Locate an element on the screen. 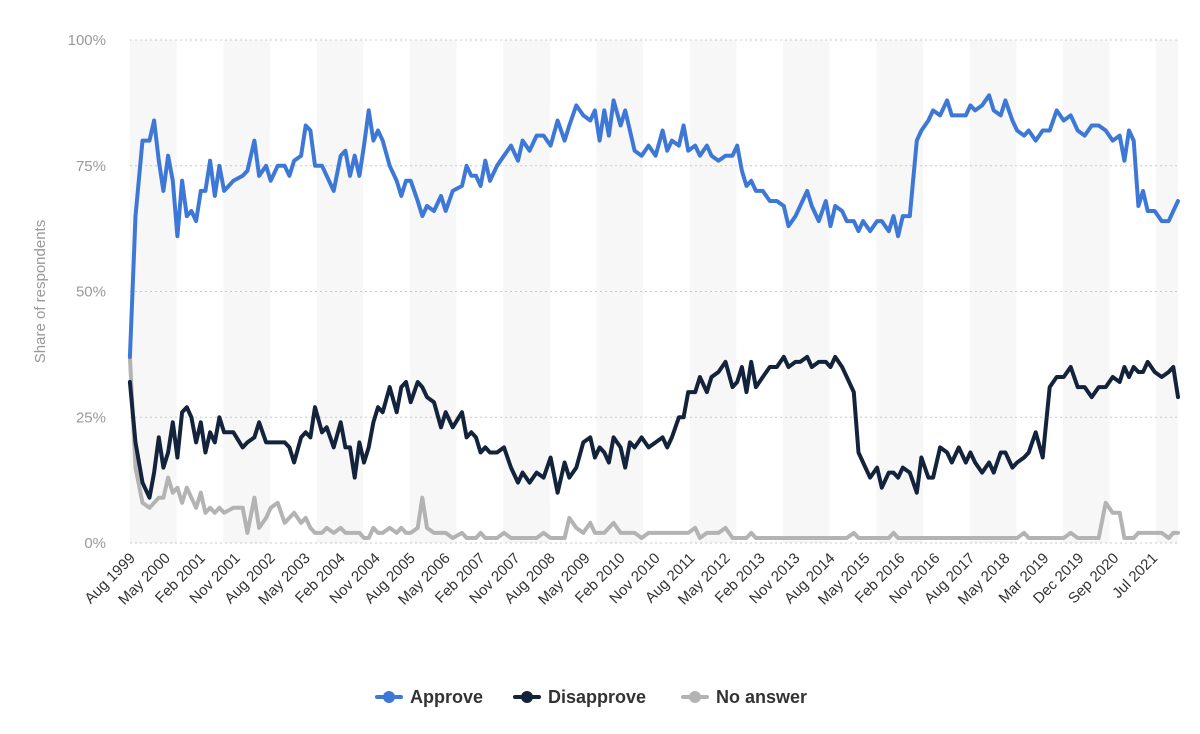 This screenshot has height=734, width=1200. legend-item-disapprove: Disapprove is located at coordinates (579, 697).